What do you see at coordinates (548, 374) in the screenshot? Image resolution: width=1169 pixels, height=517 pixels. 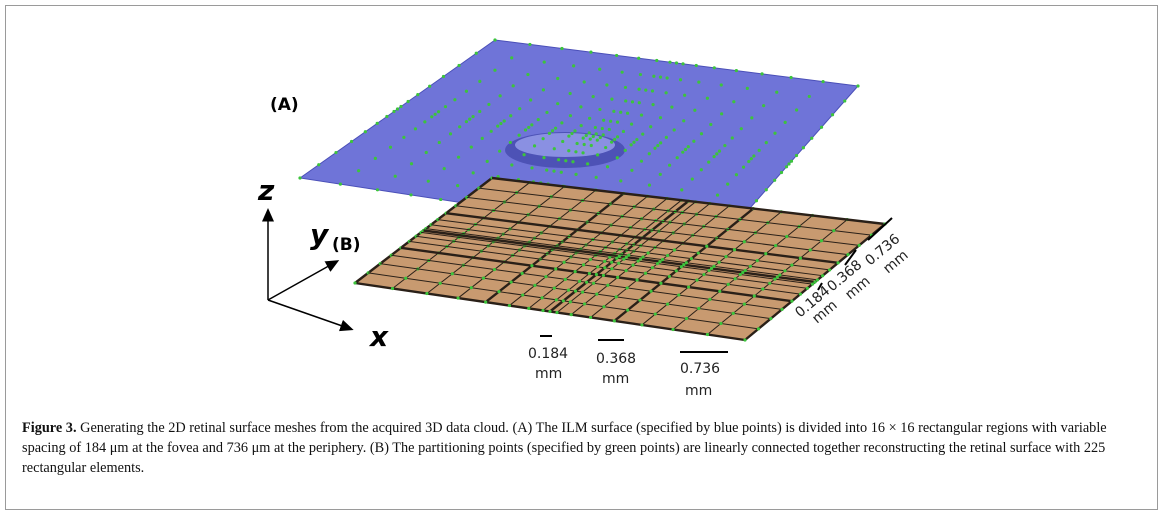 I see `scale-unit: mm` at bounding box center [548, 374].